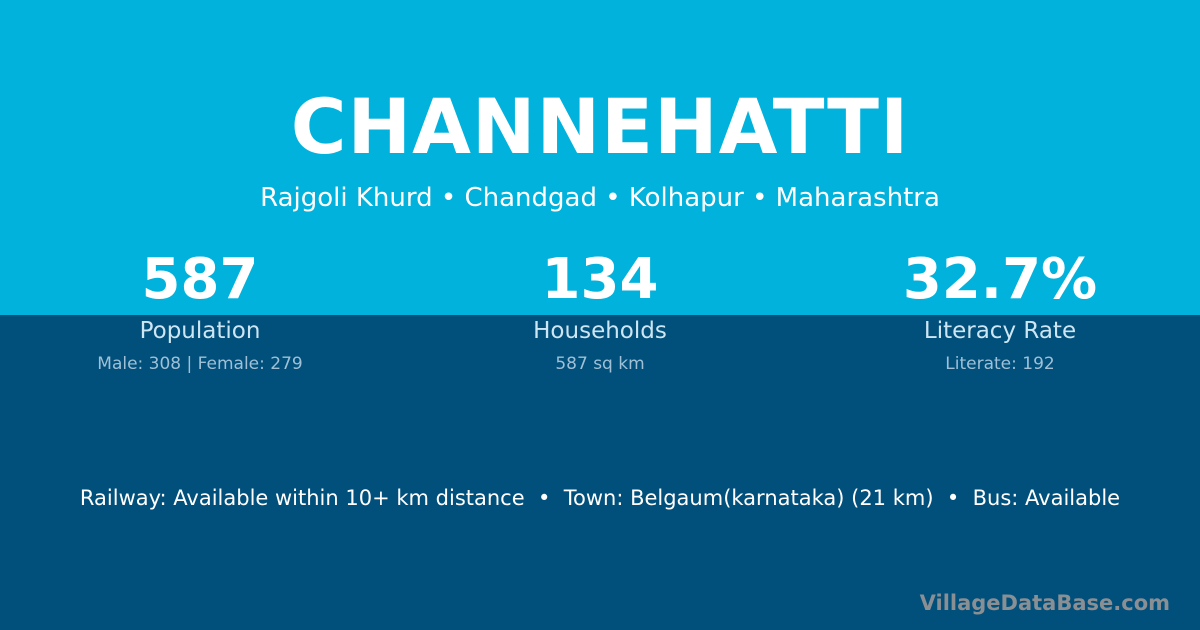 Image resolution: width=1200 pixels, height=630 pixels. What do you see at coordinates (1000, 279) in the screenshot?
I see `stat-value: 32.7%` at bounding box center [1000, 279].